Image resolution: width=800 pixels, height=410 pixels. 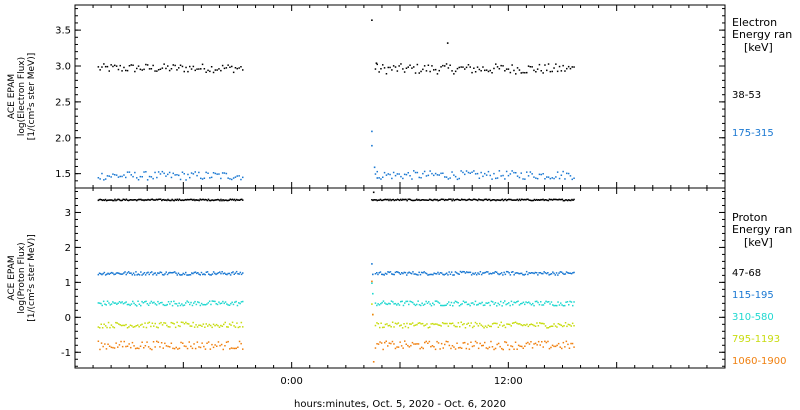 What do you see at coordinates (372, 145) in the screenshot?
I see `data-point-outlier` at bounding box center [372, 145].